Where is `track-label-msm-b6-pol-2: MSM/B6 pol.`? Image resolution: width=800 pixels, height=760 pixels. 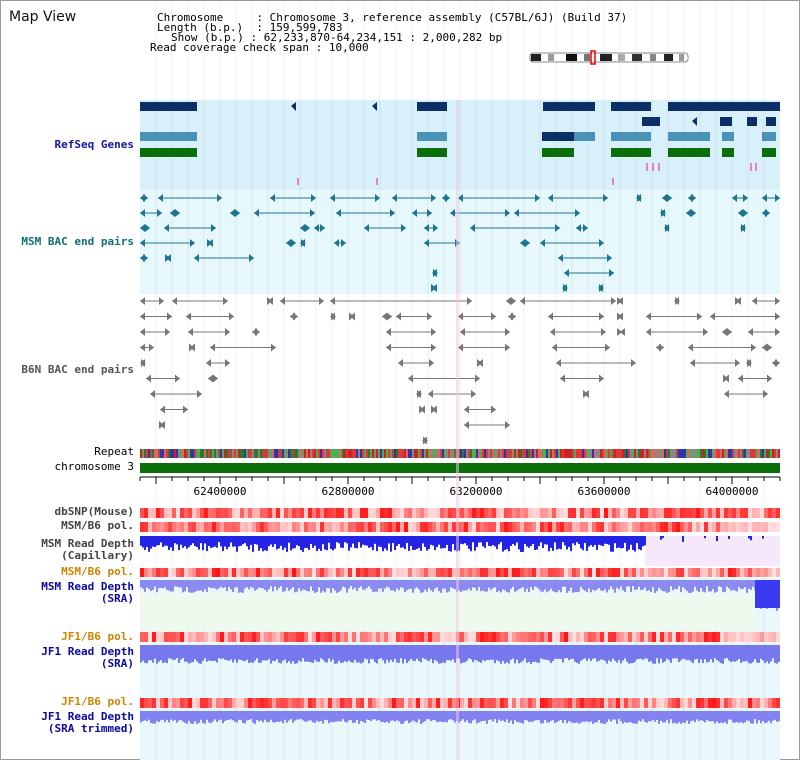 track-label-msm-b6-pol-2: MSM/B6 pol. is located at coordinates (97, 571).